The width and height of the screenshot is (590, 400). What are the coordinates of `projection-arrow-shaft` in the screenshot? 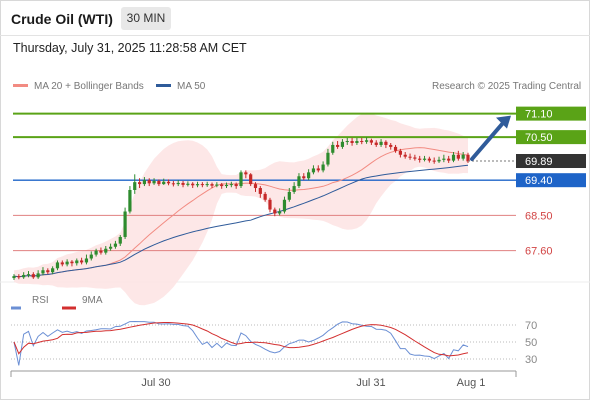 It's located at (488, 140).